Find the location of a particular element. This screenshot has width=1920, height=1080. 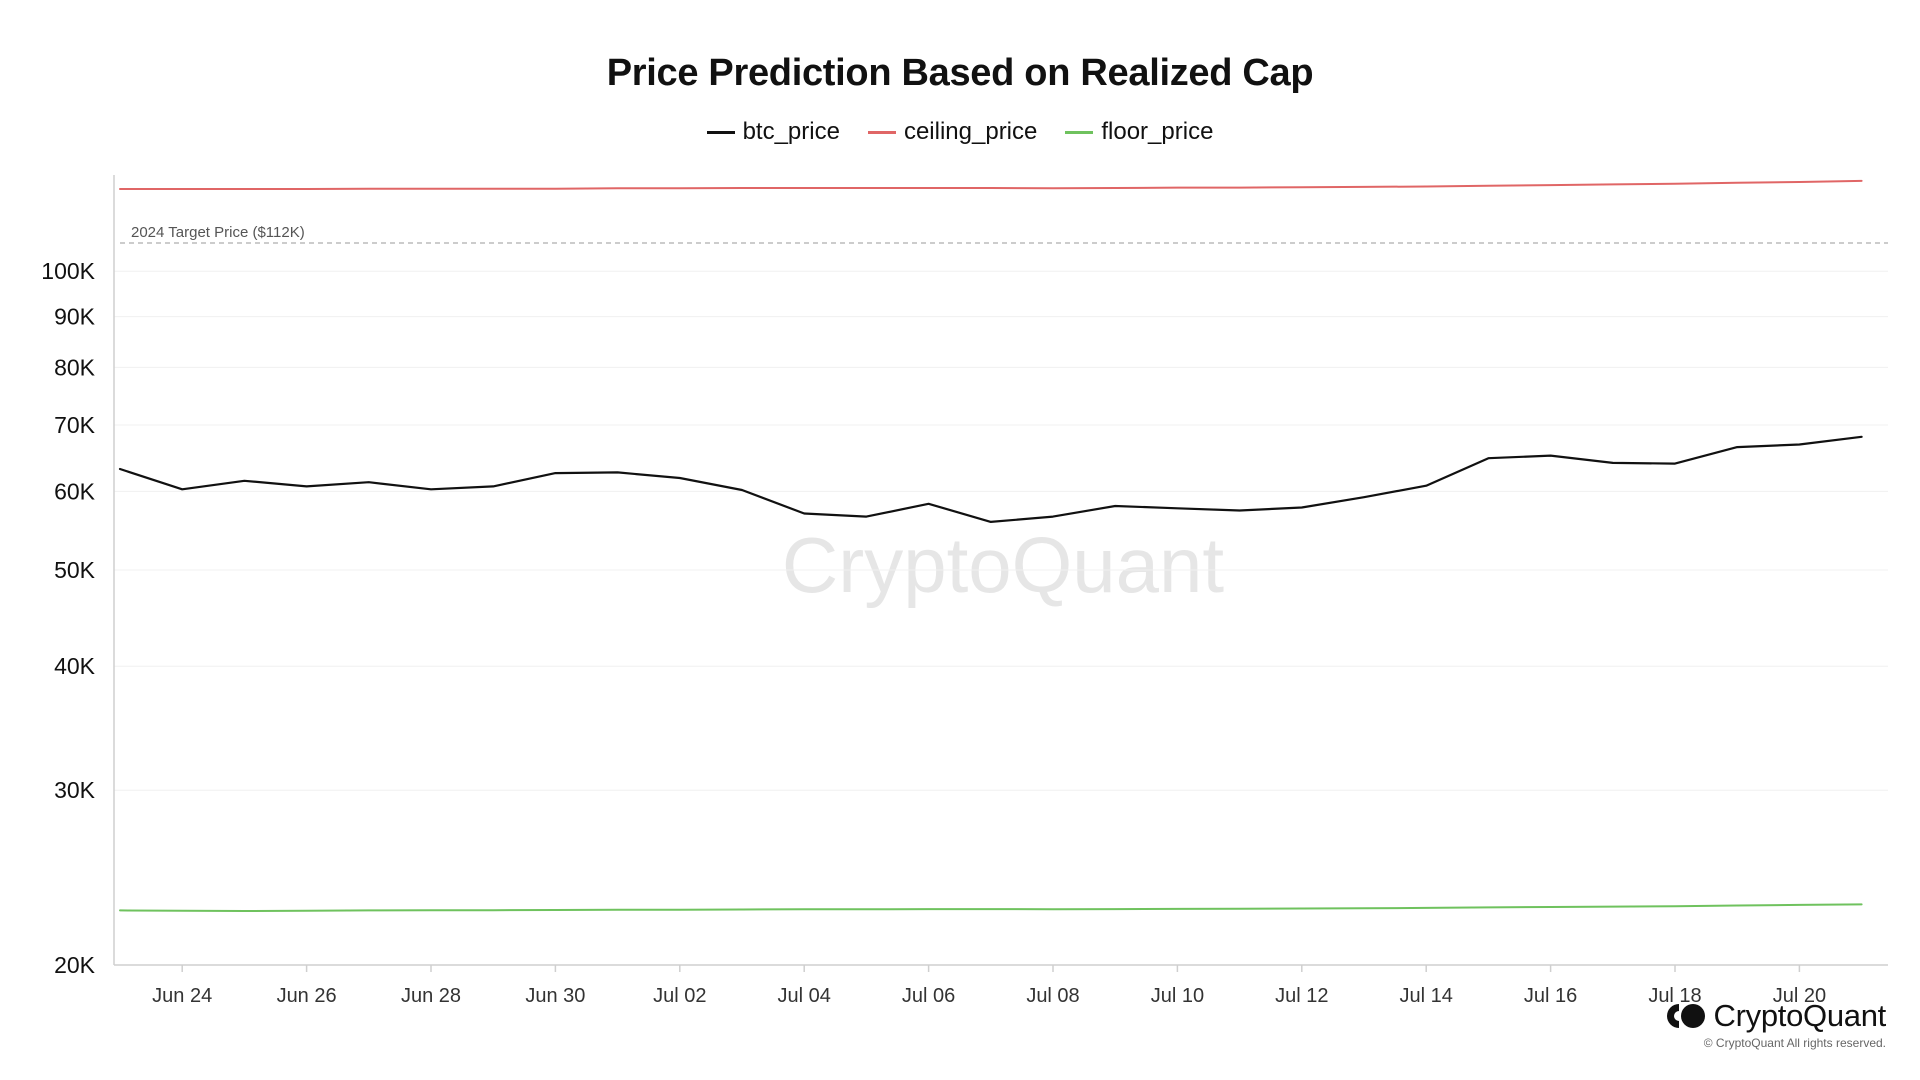

legend-swatch-btc-price is located at coordinates (720, 132).